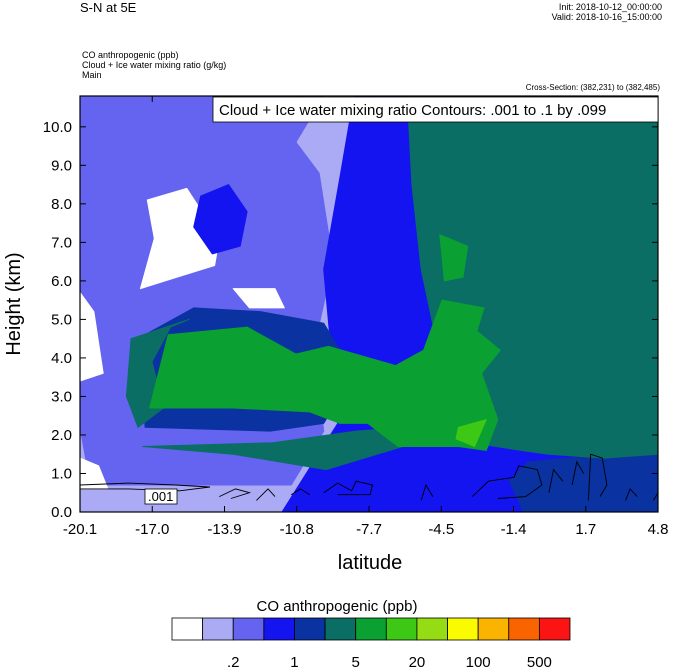 The image size is (674, 668). I want to click on contour-info-box, so click(435, 109).